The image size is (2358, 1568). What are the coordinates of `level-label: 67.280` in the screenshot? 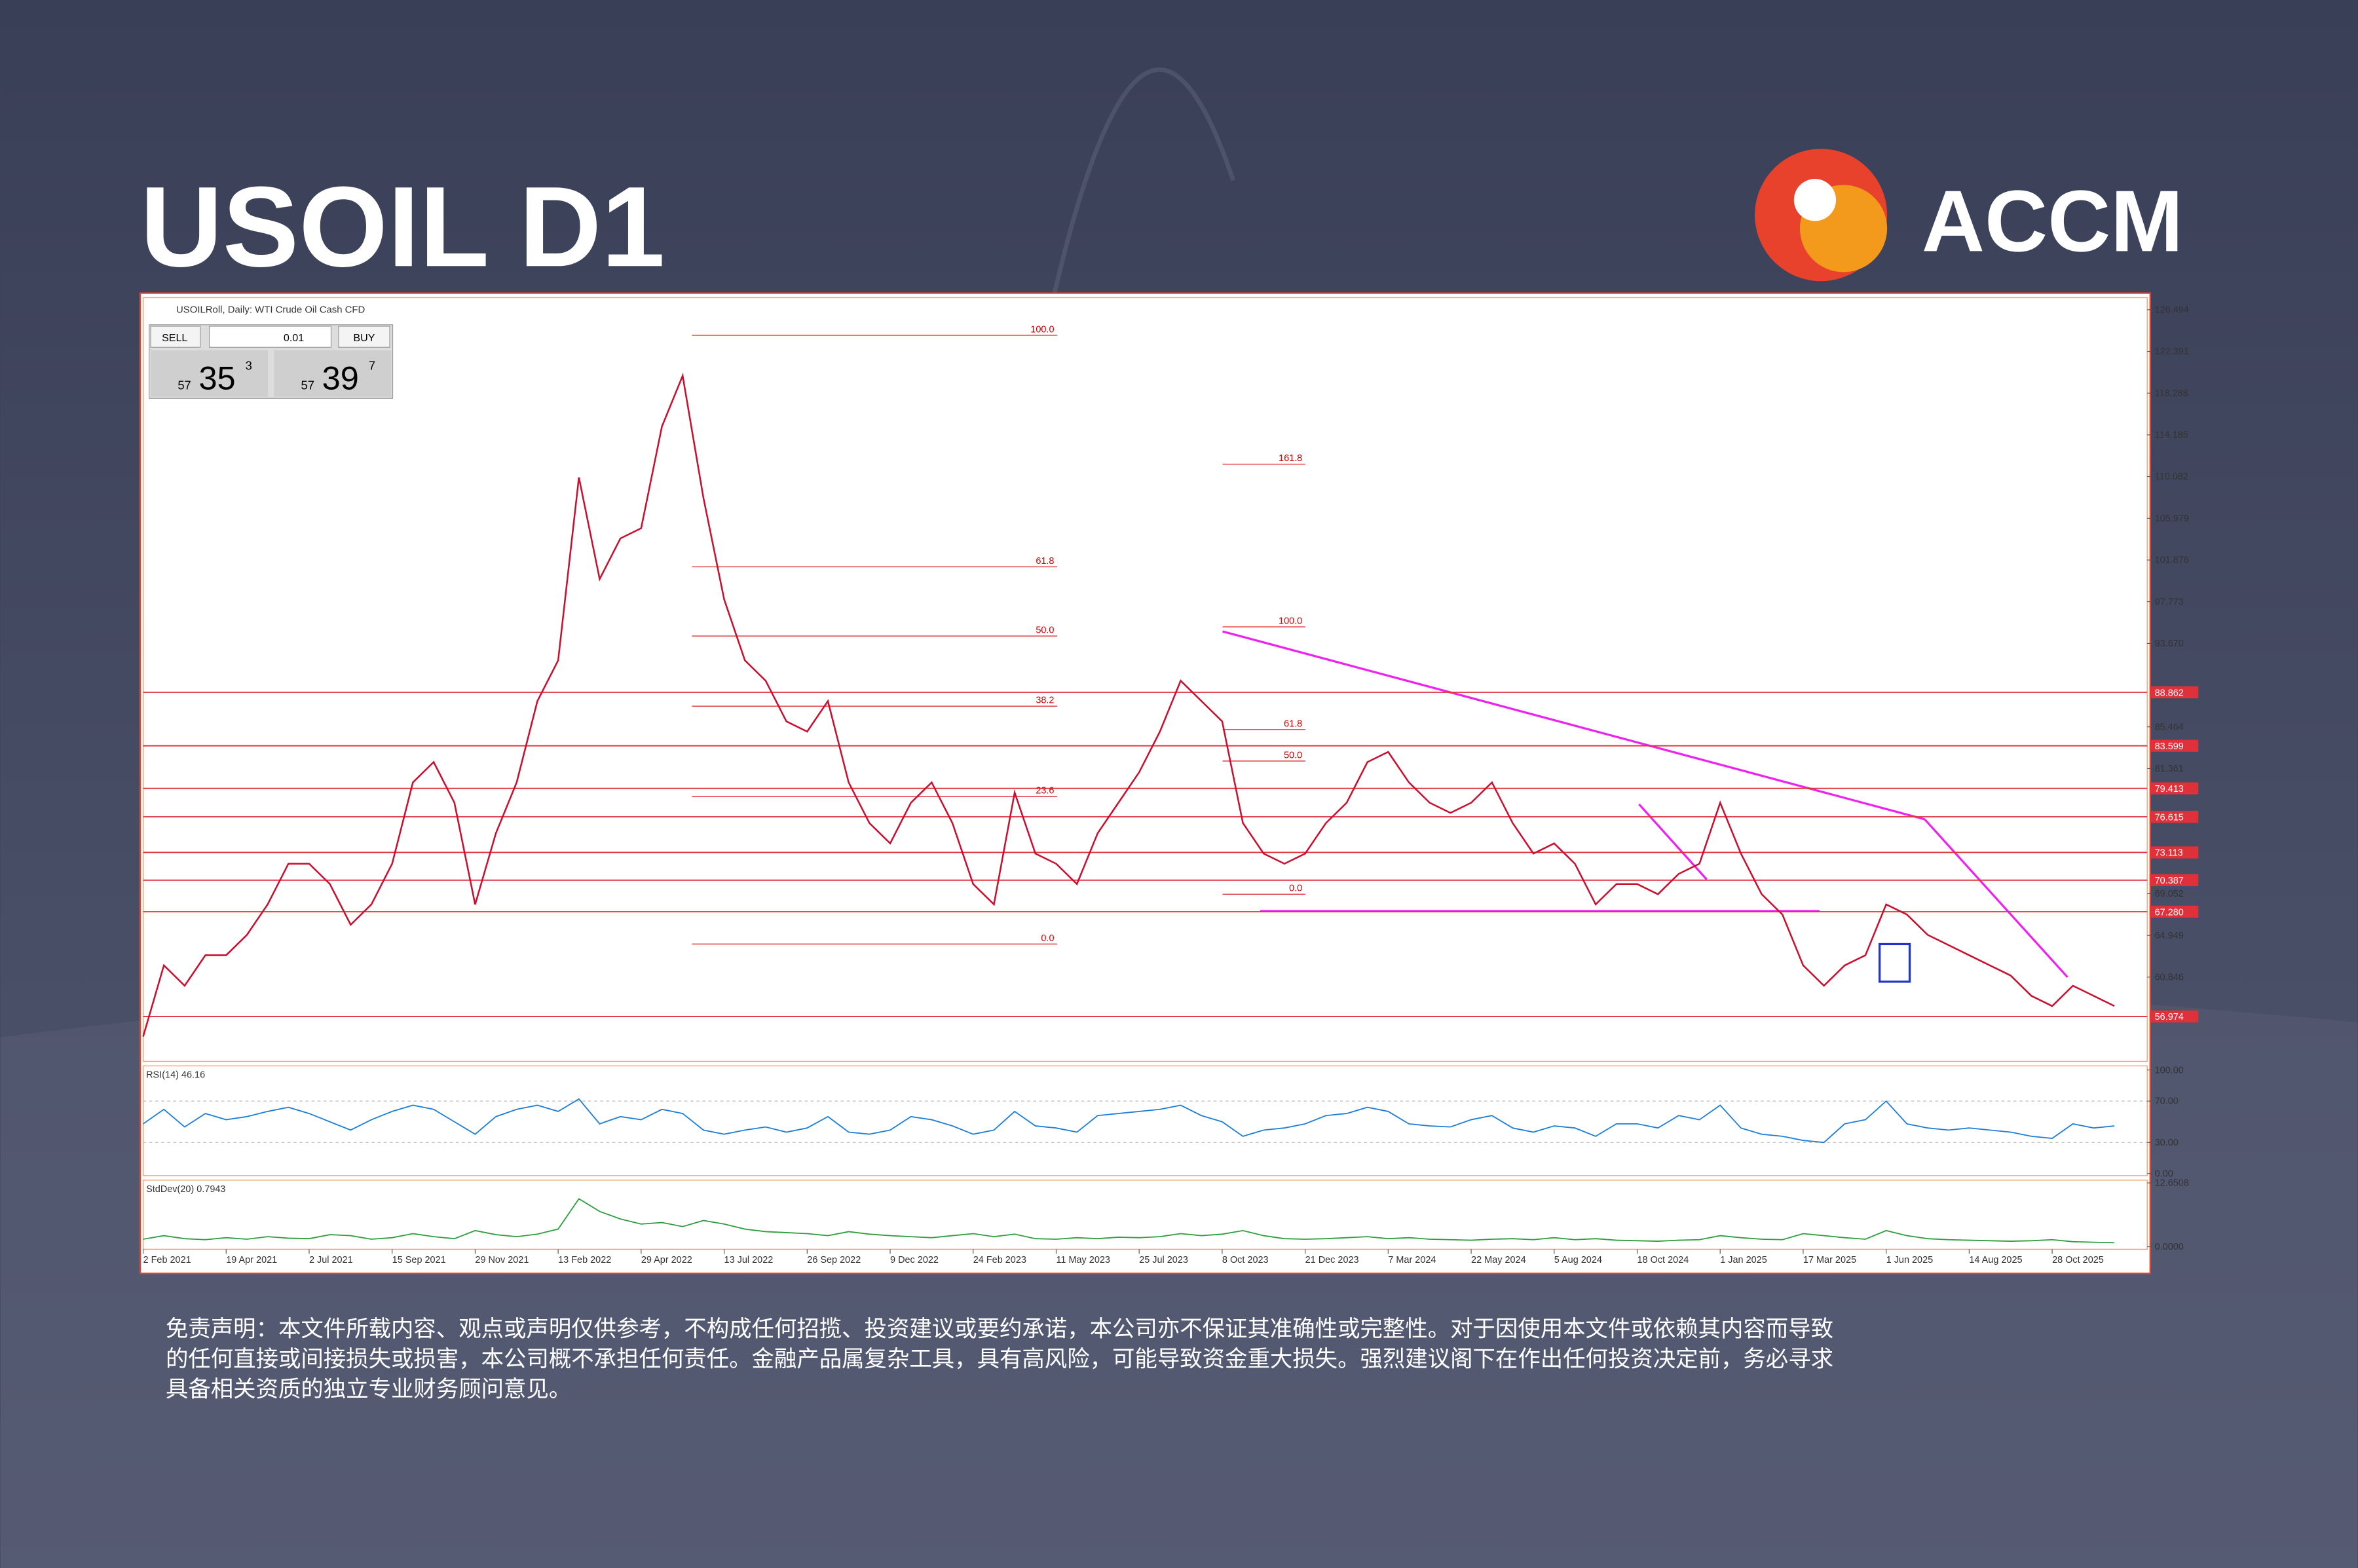 It's located at (2169, 912).